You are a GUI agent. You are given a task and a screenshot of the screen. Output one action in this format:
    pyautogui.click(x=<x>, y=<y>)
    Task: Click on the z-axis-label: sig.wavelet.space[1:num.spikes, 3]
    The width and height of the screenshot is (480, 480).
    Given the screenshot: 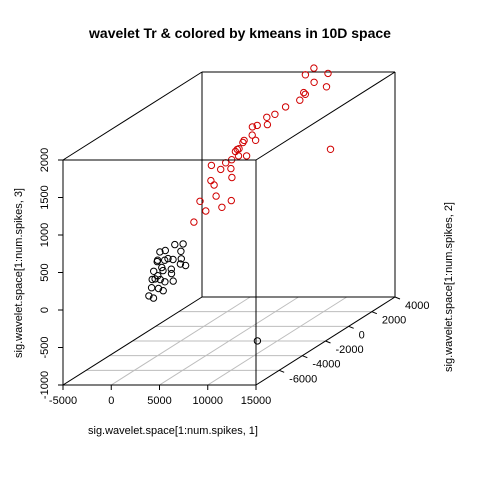 What is the action you would take?
    pyautogui.click(x=19, y=273)
    